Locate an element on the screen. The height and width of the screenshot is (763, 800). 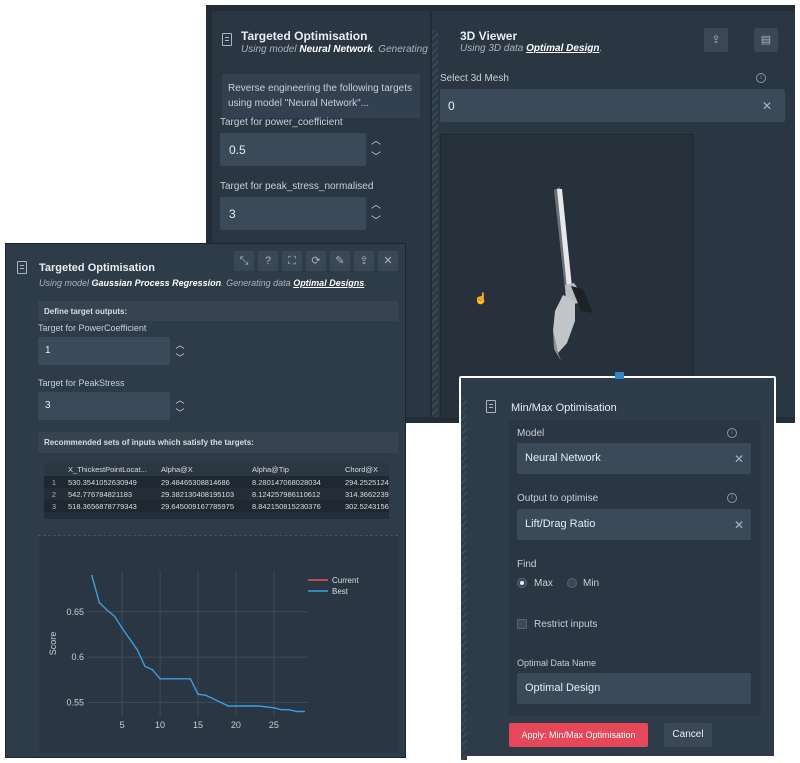
column-header: Alpha@X is located at coordinates (177, 469).